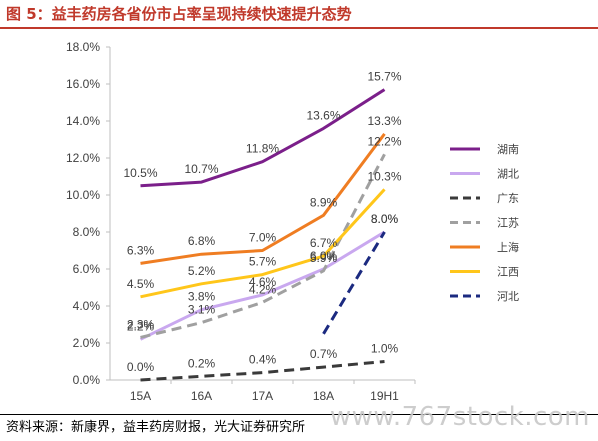  I want to click on y-tick-label: 2.0%, so click(87, 343).